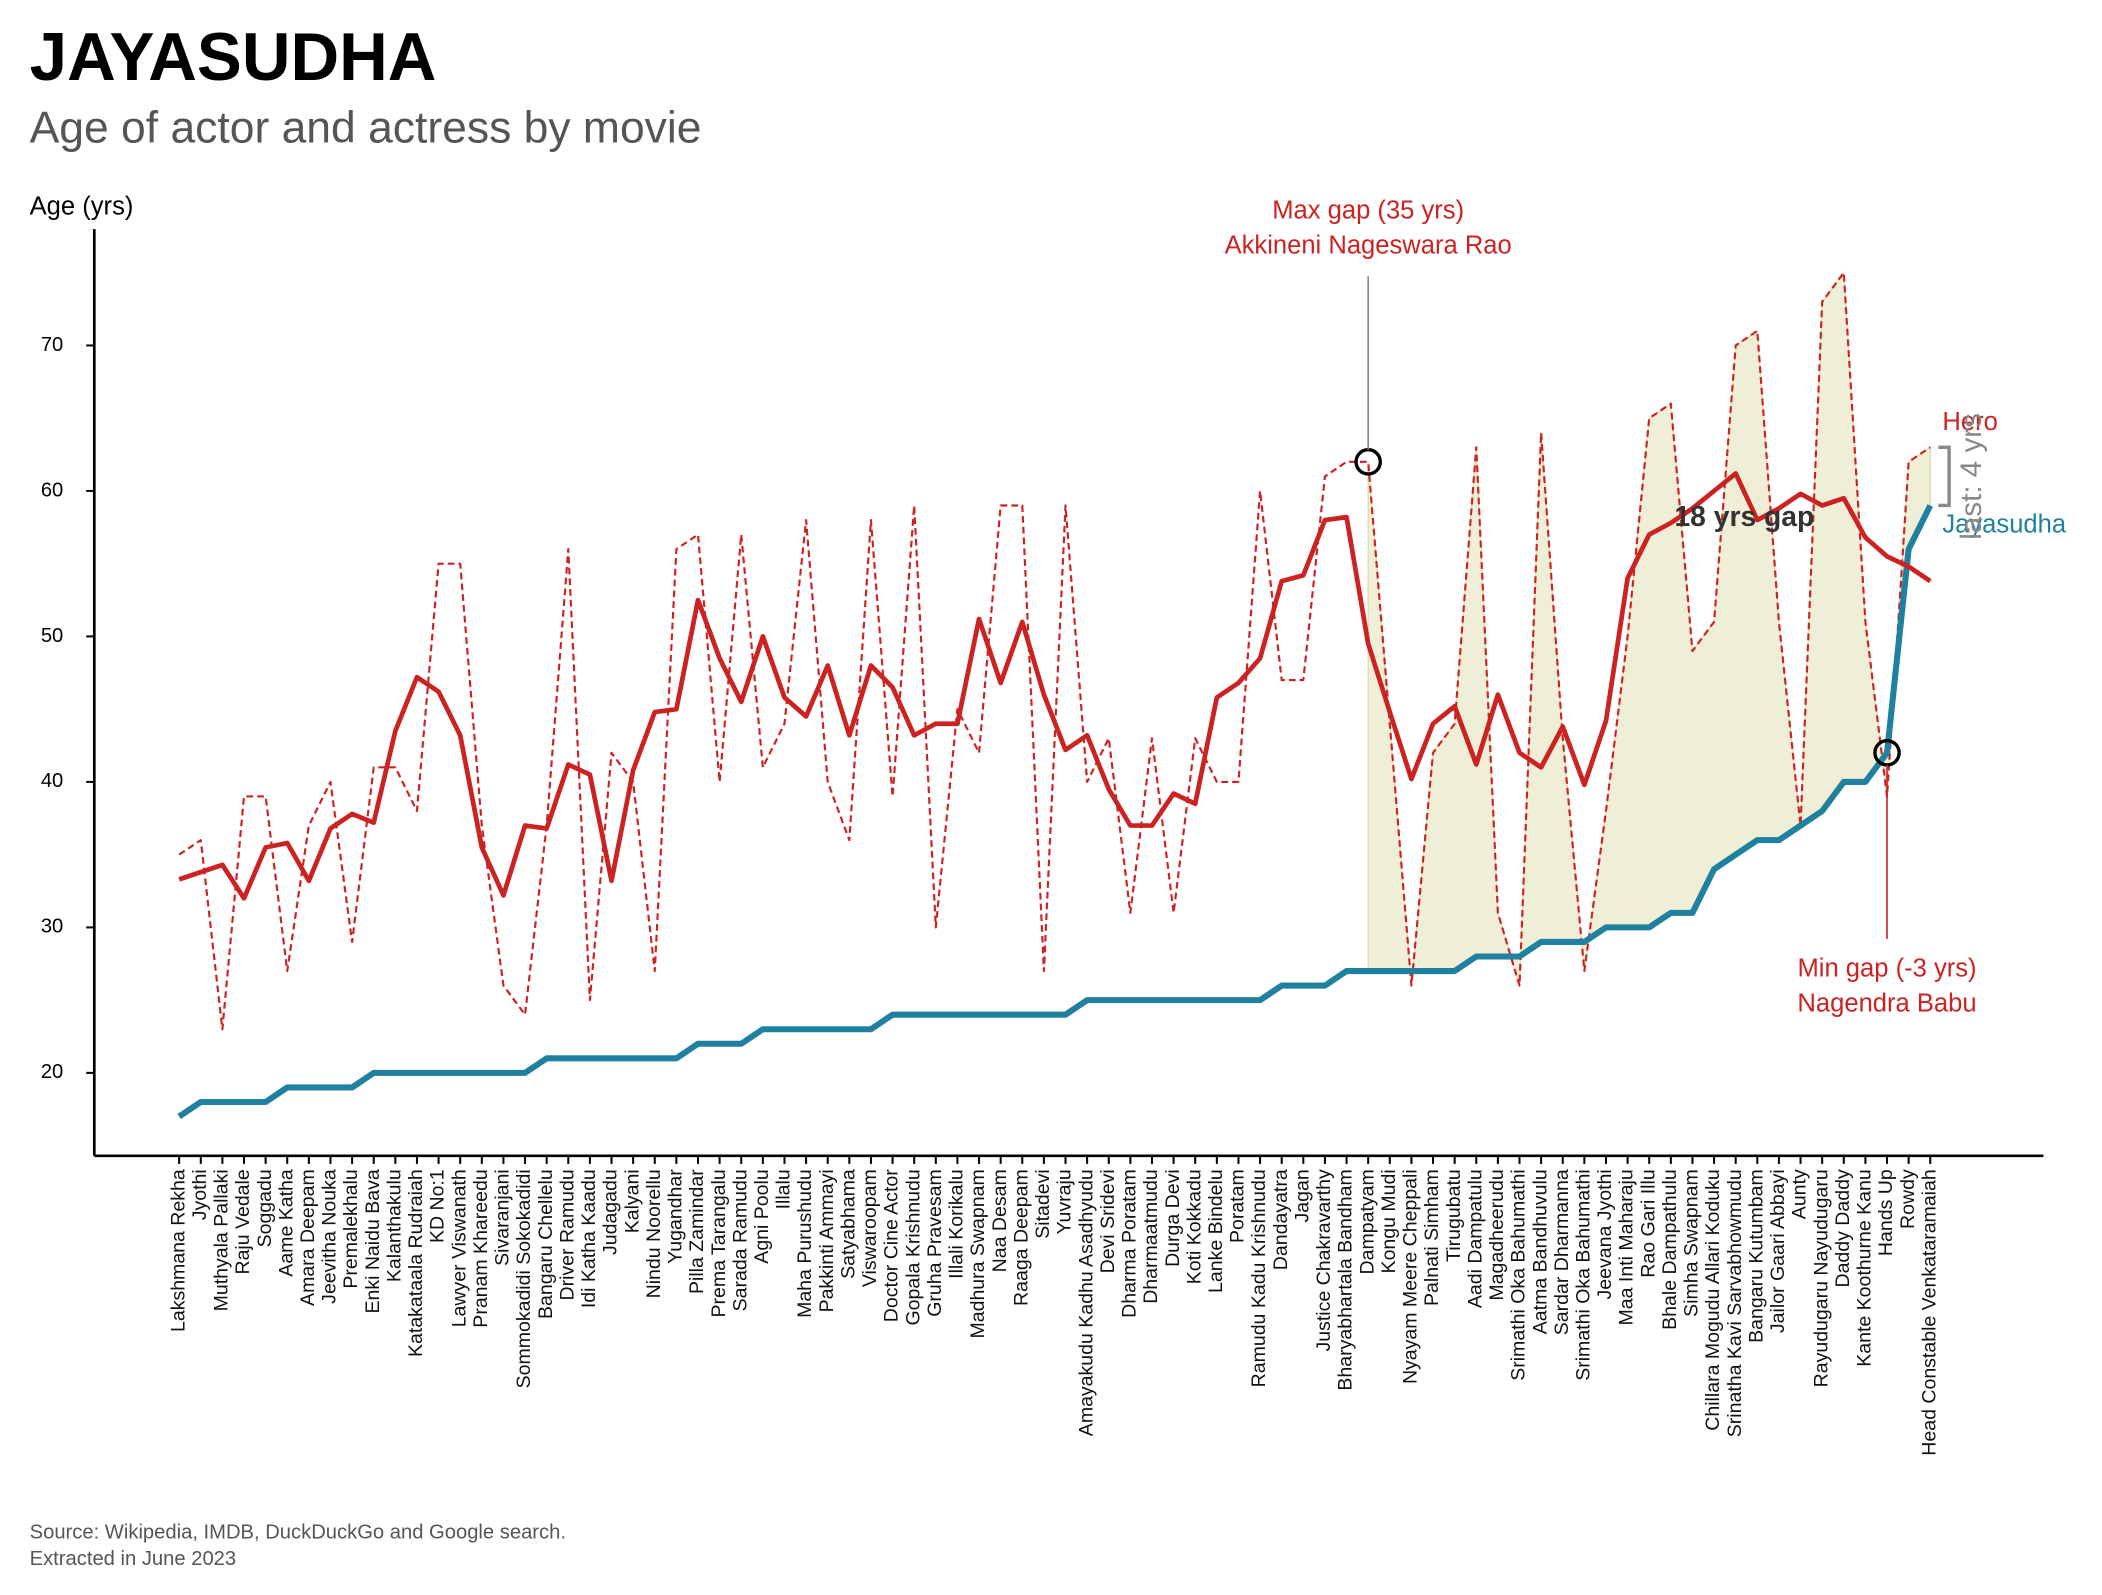 The image size is (2102, 1595). Describe the element at coordinates (1821, 1278) in the screenshot. I see `x-tick-label: Rayudugaru Nayudugaru` at that location.